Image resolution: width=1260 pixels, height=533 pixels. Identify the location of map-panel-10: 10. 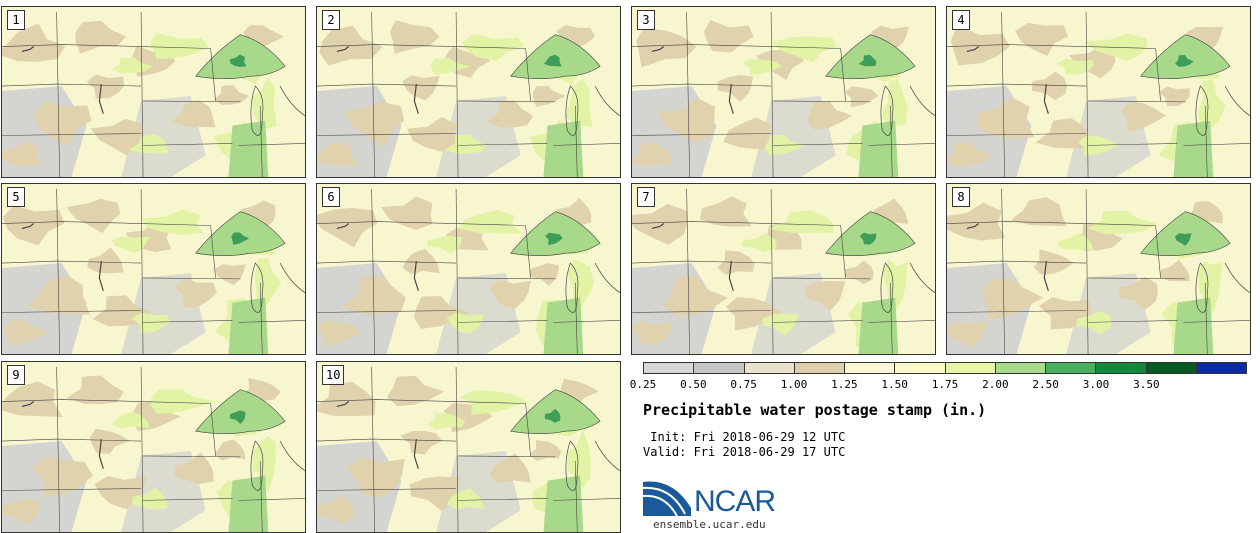
(468, 447).